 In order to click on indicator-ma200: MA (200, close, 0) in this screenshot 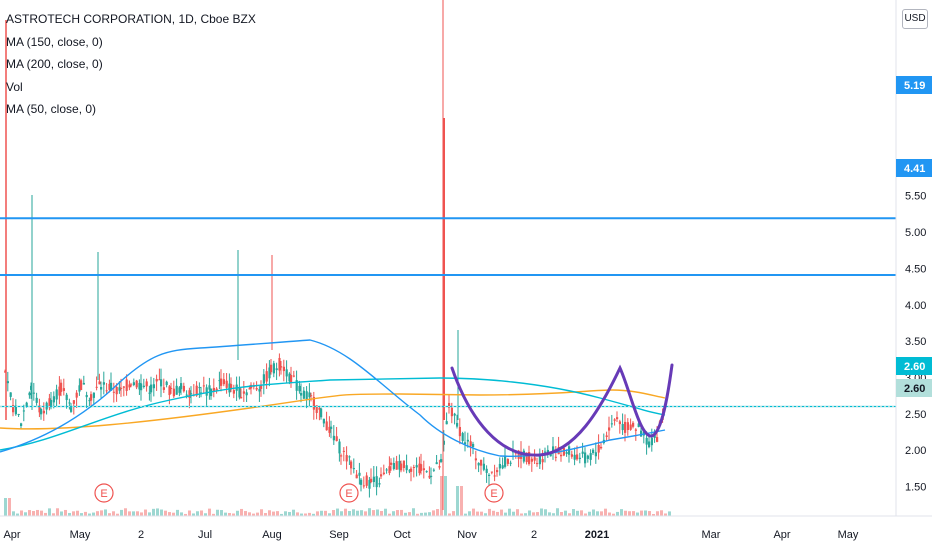, I will do `click(54, 64)`.